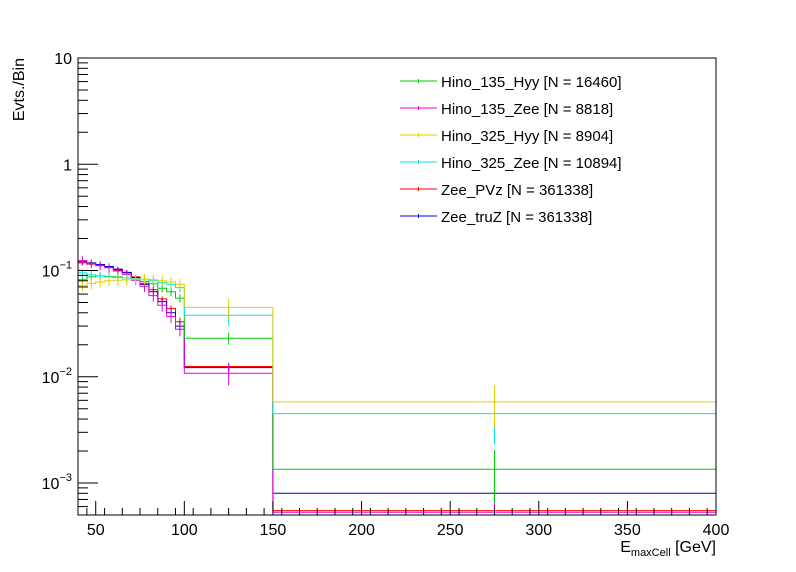  I want to click on y-tick-label: 10⁻², so click(57, 376).